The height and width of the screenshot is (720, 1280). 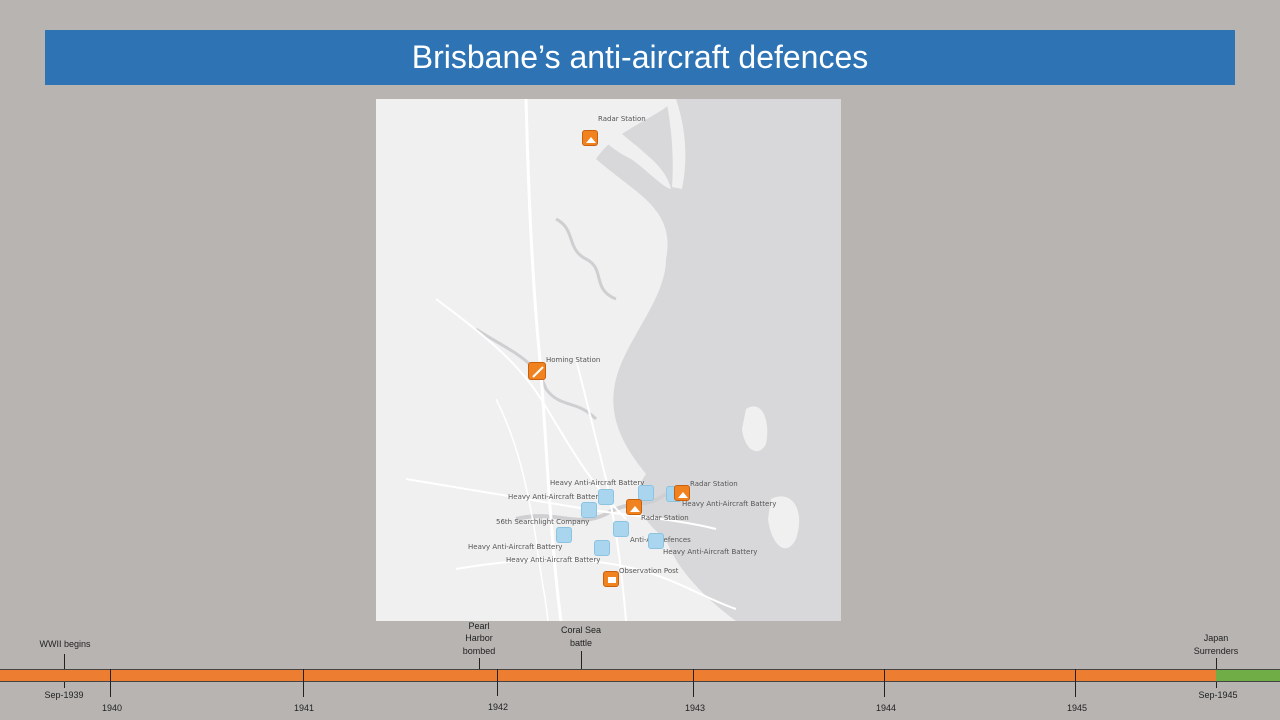 What do you see at coordinates (665, 518) in the screenshot?
I see `map-label-radar-station-mid: Radar Station` at bounding box center [665, 518].